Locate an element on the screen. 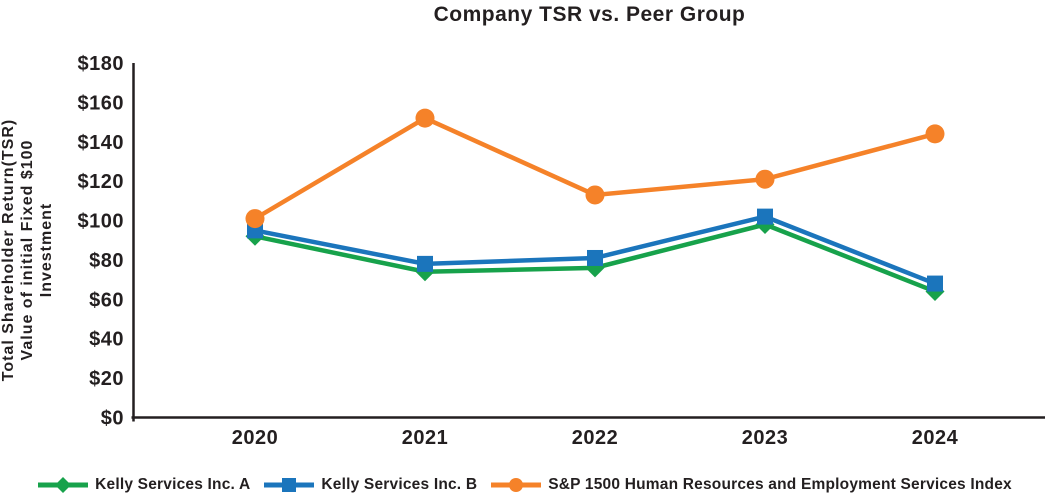  diamond-marker-icon is located at coordinates (63, 485).